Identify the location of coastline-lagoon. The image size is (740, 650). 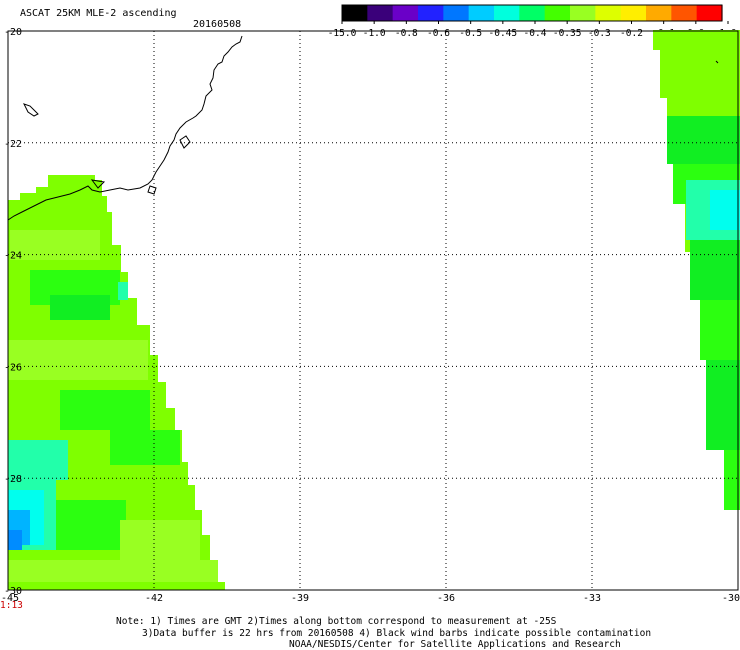
(185, 142).